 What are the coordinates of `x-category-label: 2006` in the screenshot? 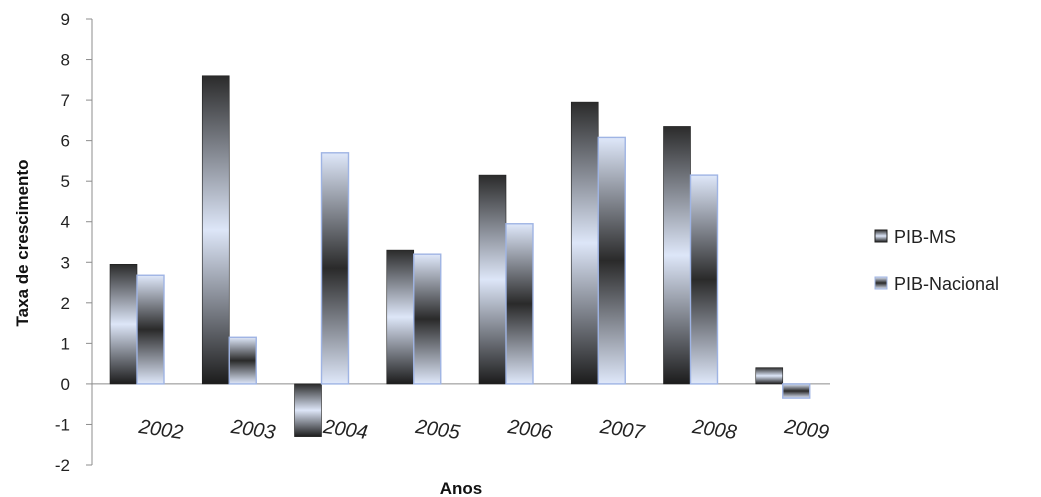 It's located at (529, 430).